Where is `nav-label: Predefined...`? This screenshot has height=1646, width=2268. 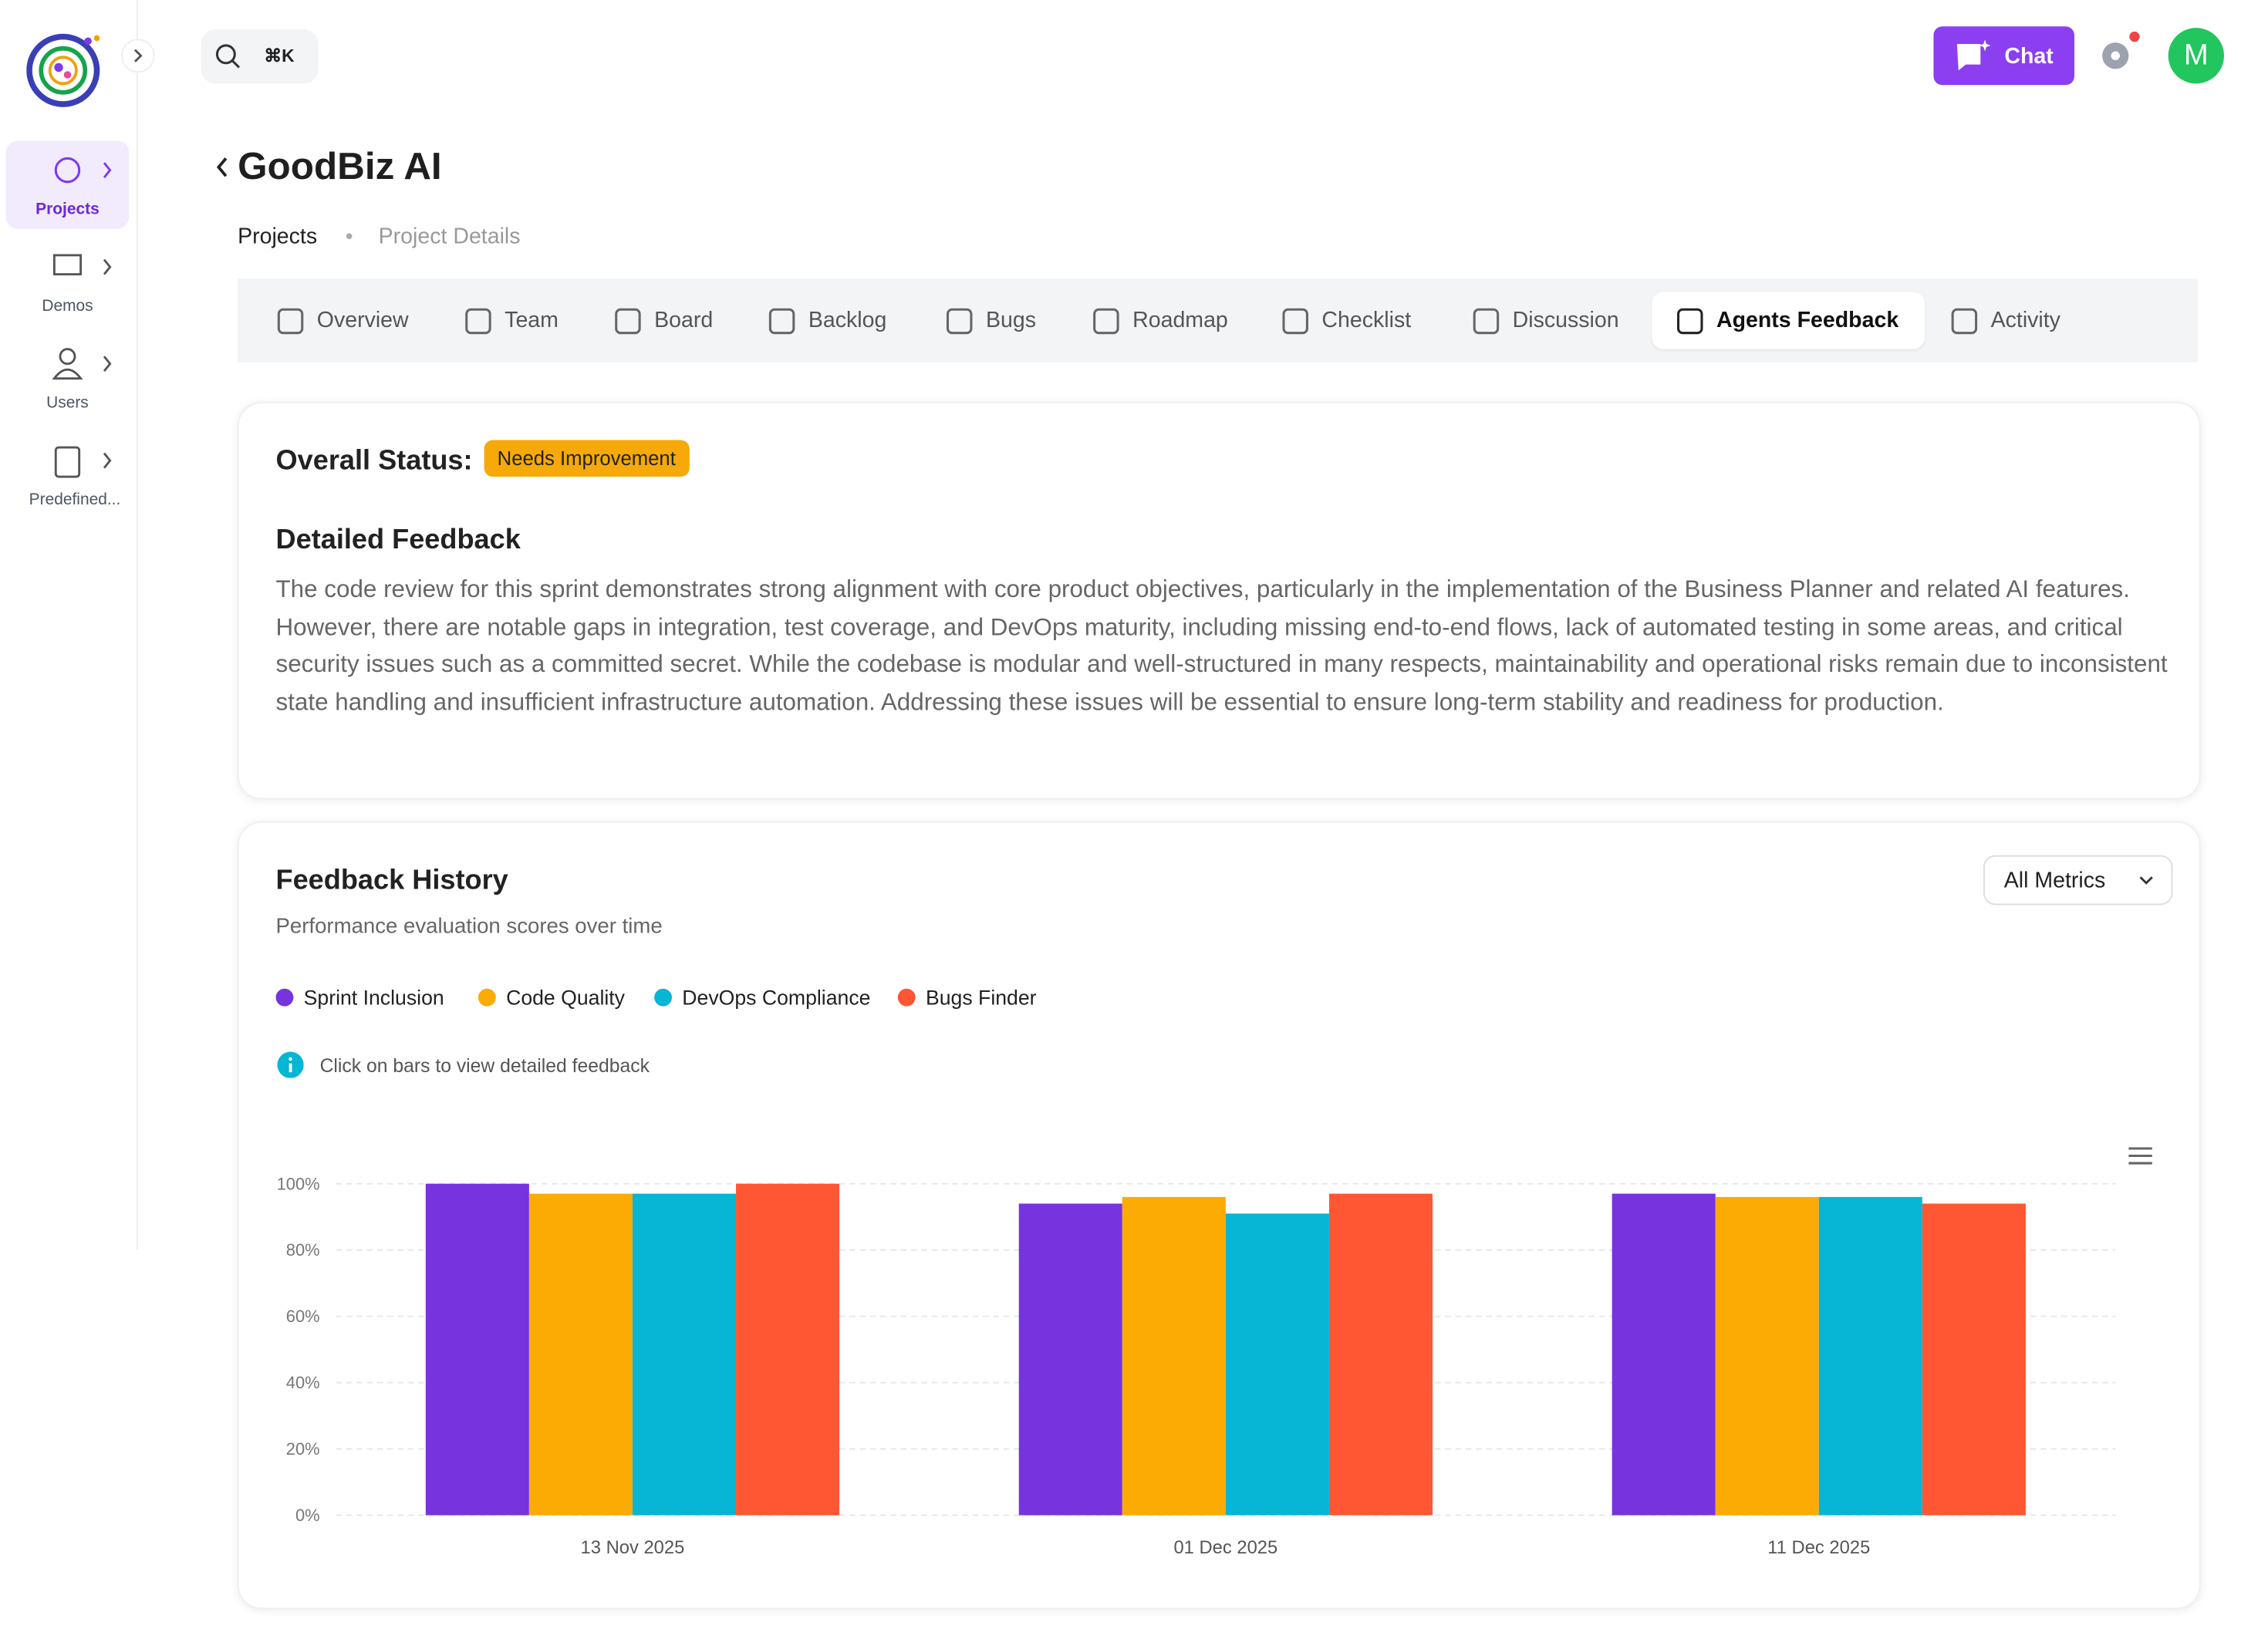
nav-label: Predefined... is located at coordinates (75, 500).